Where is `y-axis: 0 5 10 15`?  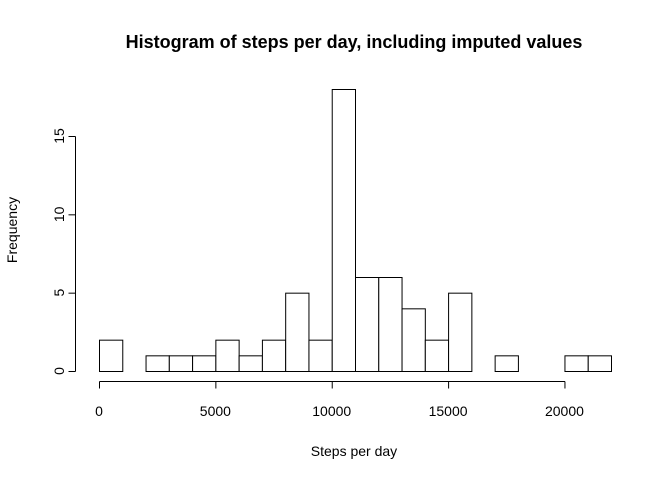
y-axis: 0 5 10 15 is located at coordinates (63, 251).